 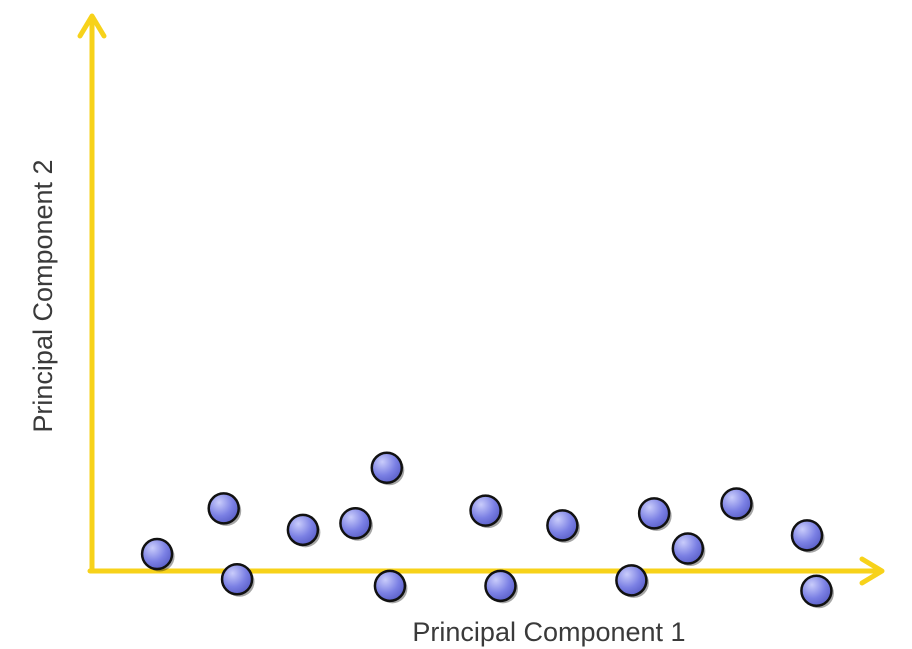 What do you see at coordinates (43, 295) in the screenshot?
I see `y-axis-title: Principal Component 2` at bounding box center [43, 295].